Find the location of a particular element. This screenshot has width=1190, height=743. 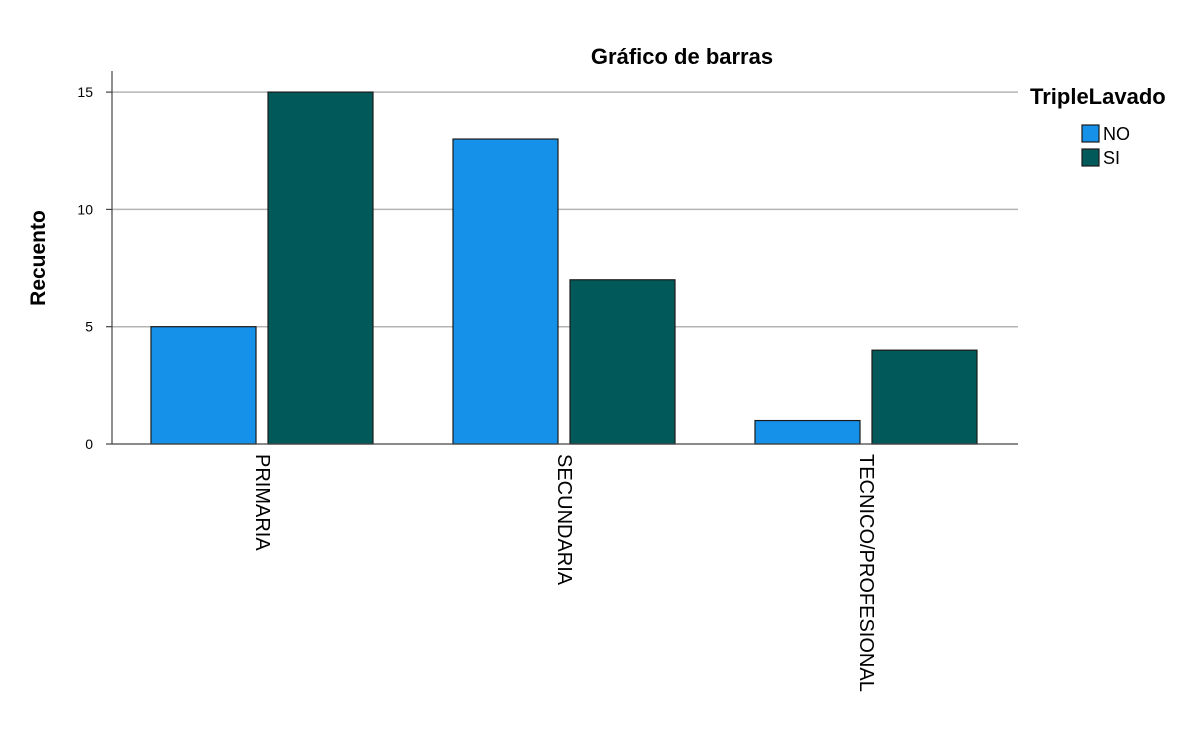

legend-label-no: NO is located at coordinates (1116, 134).